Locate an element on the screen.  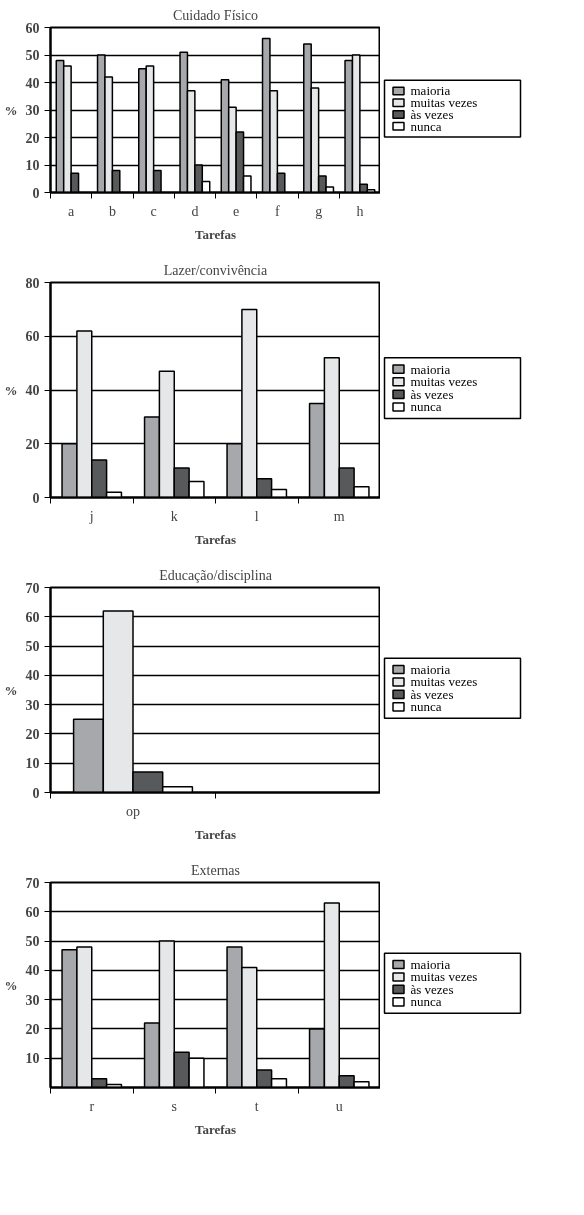
chart-title: Lazer/convivência is located at coordinates (215, 270).